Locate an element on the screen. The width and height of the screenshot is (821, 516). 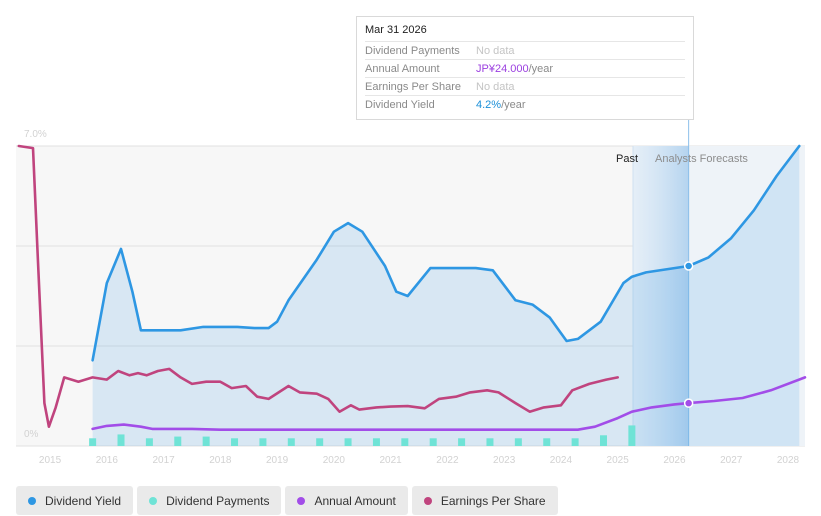
forecast-label: Analysts Forecasts is located at coordinates (701, 159).